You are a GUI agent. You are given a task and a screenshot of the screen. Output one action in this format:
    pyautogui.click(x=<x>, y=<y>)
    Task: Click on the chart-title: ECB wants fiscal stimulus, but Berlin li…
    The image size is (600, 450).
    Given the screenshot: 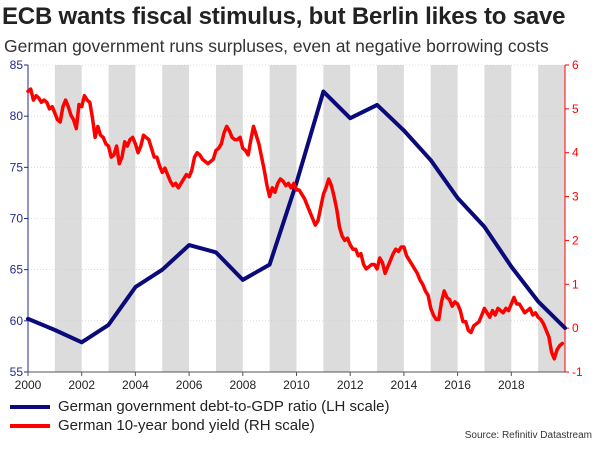 What is the action you would take?
    pyautogui.click(x=284, y=16)
    